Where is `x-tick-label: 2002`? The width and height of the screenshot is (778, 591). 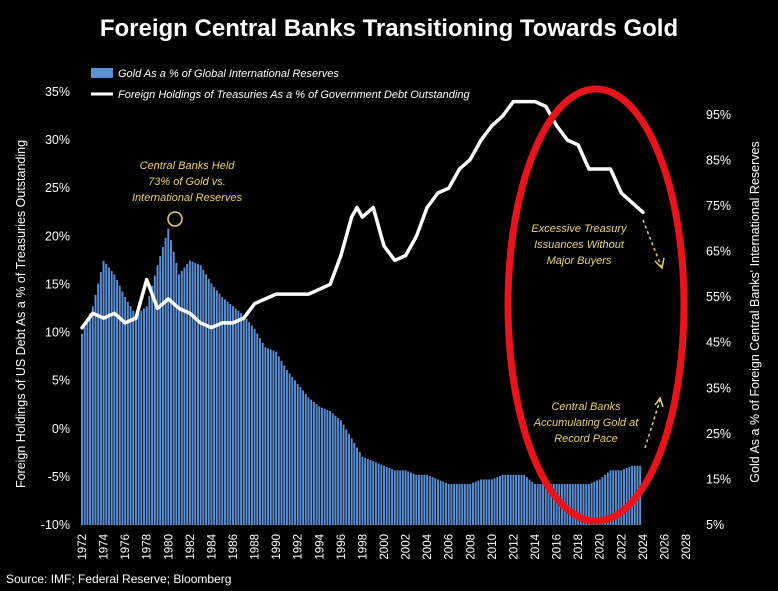
x-tick-label: 2002 is located at coordinates (407, 547).